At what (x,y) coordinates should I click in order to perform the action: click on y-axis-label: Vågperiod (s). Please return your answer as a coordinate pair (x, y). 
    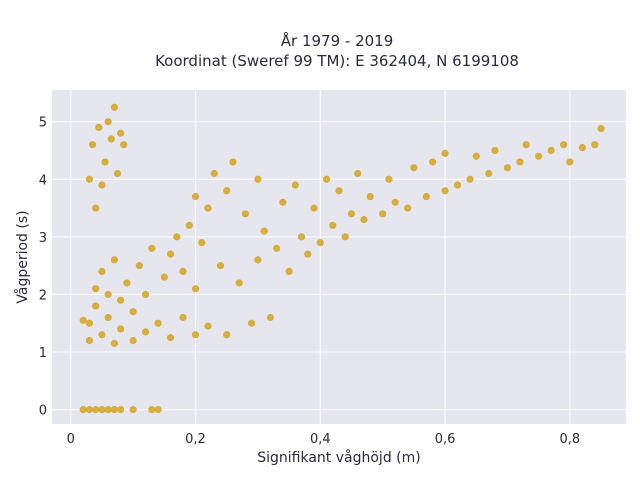
    Looking at the image, I should click on (22, 256).